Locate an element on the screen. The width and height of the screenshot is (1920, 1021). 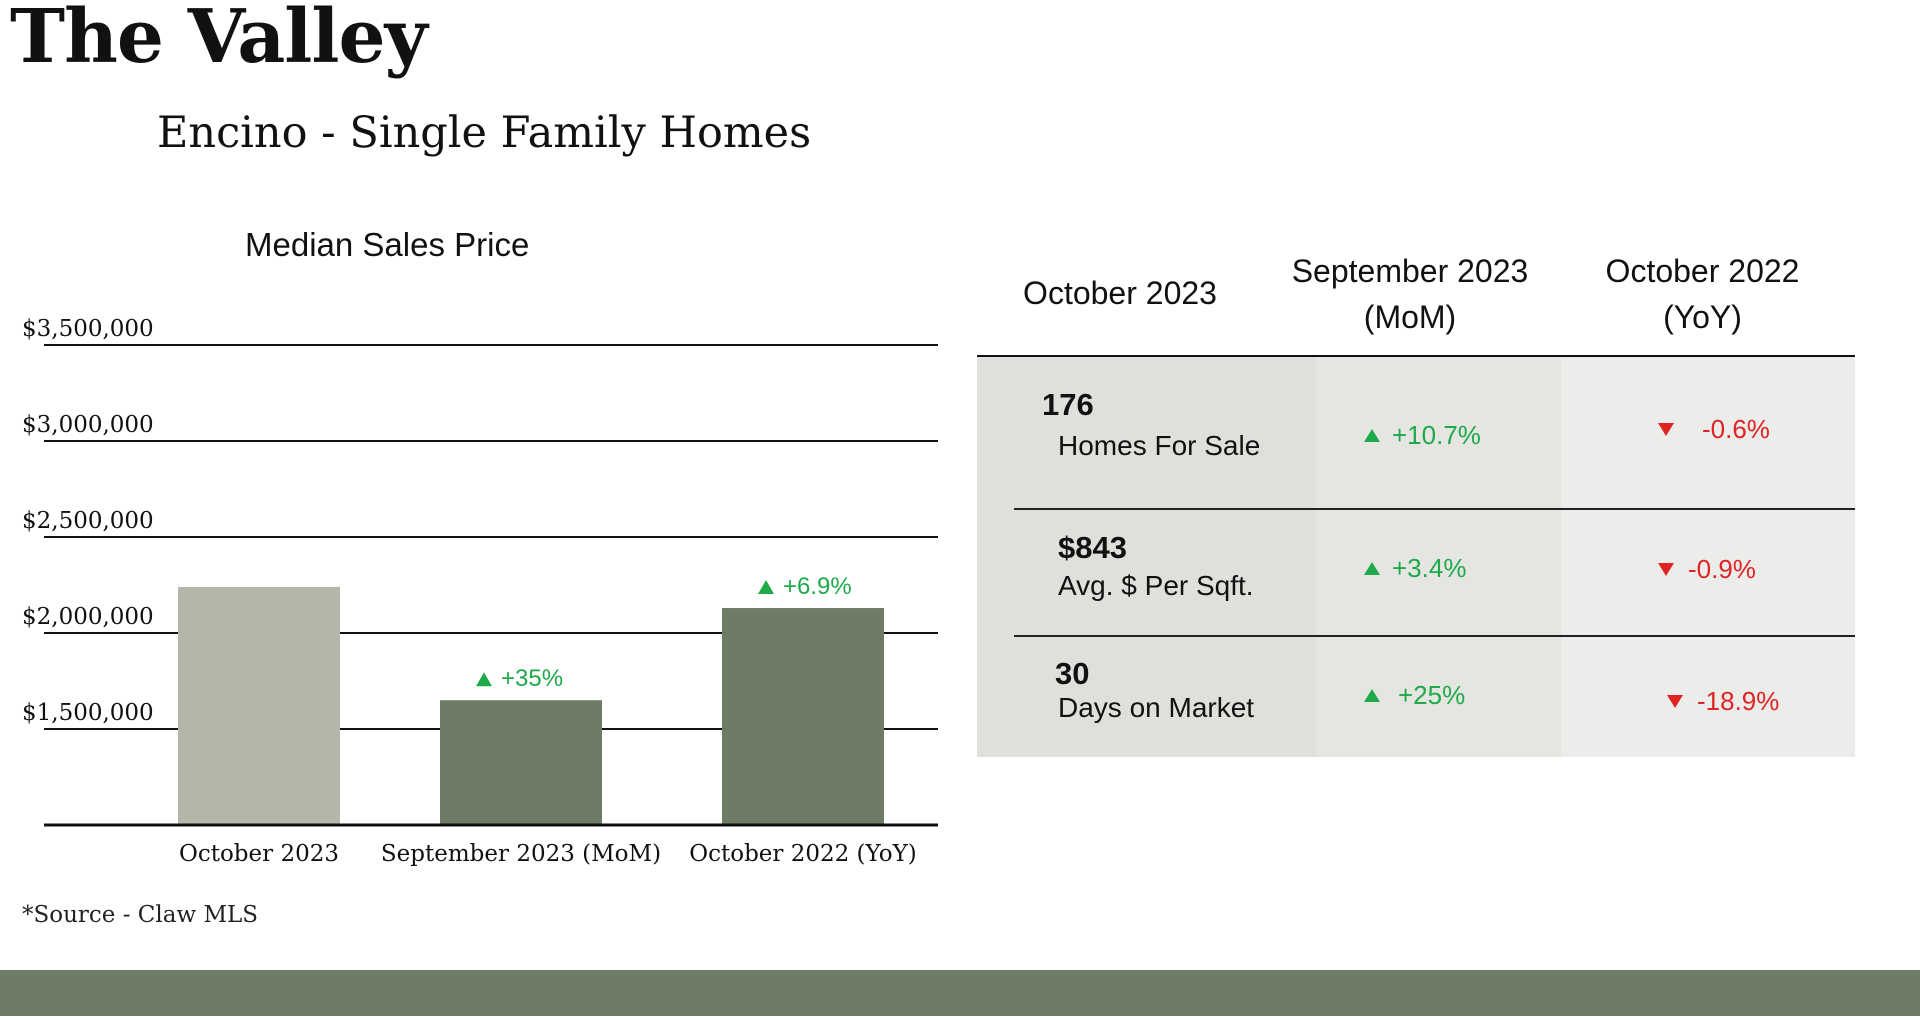
row-label: Days on Market is located at coordinates (1156, 707).